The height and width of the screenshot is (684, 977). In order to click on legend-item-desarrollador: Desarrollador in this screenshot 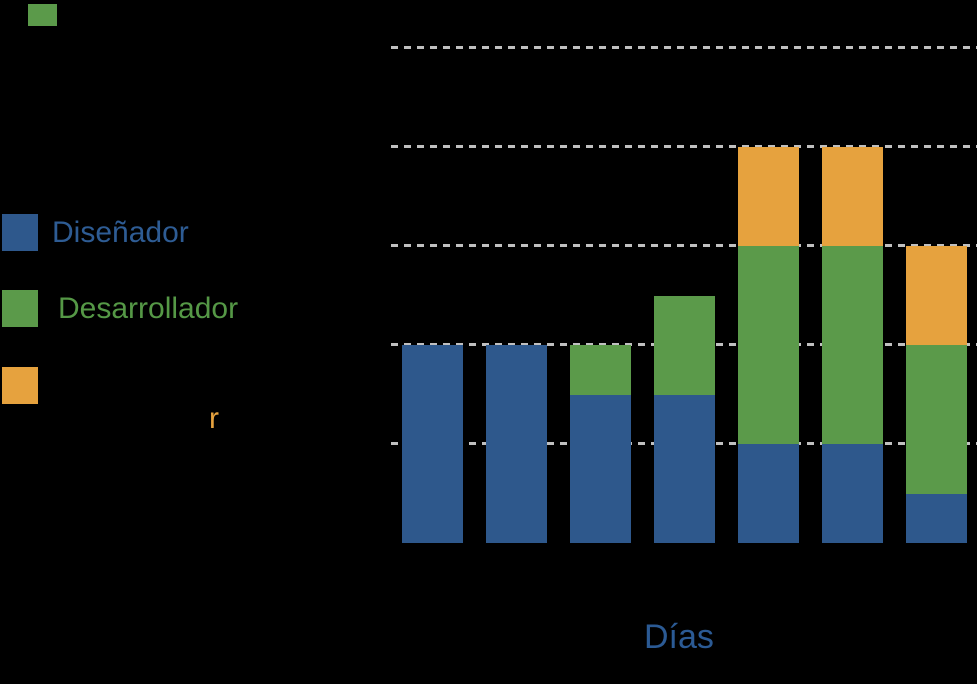, I will do `click(120, 308)`.